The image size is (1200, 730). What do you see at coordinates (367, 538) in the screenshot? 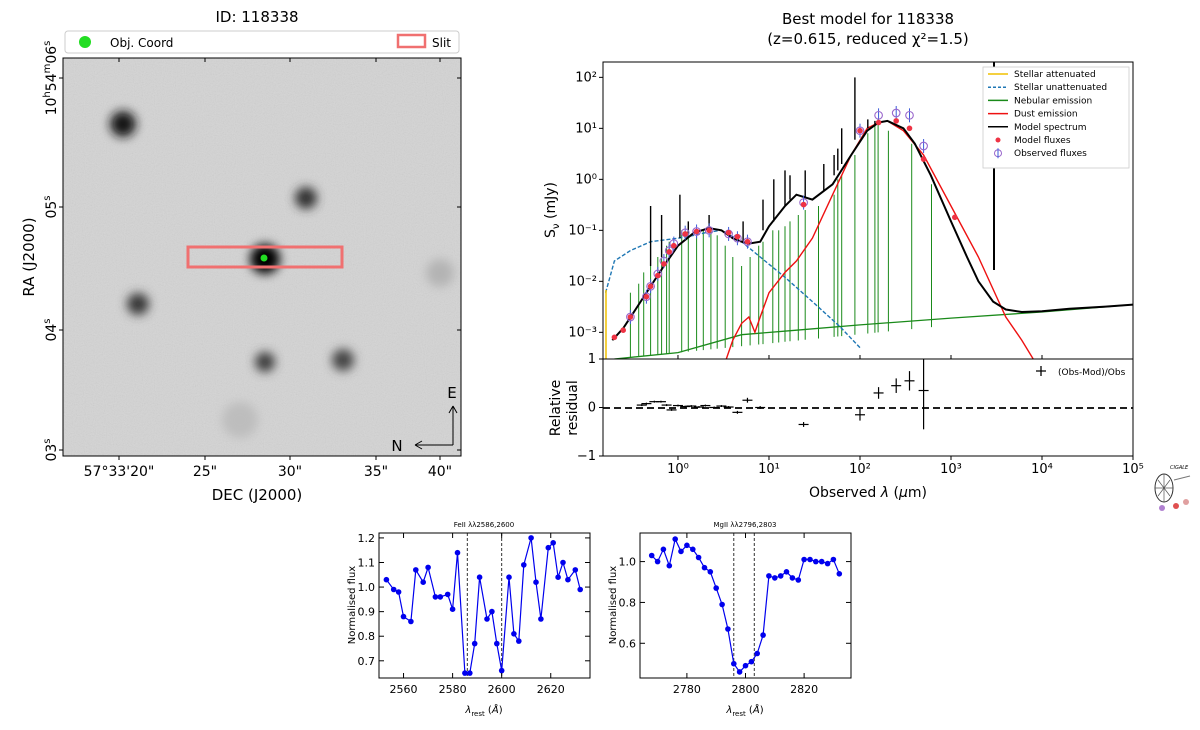
I see `ytick-label: 1.2` at bounding box center [367, 538].